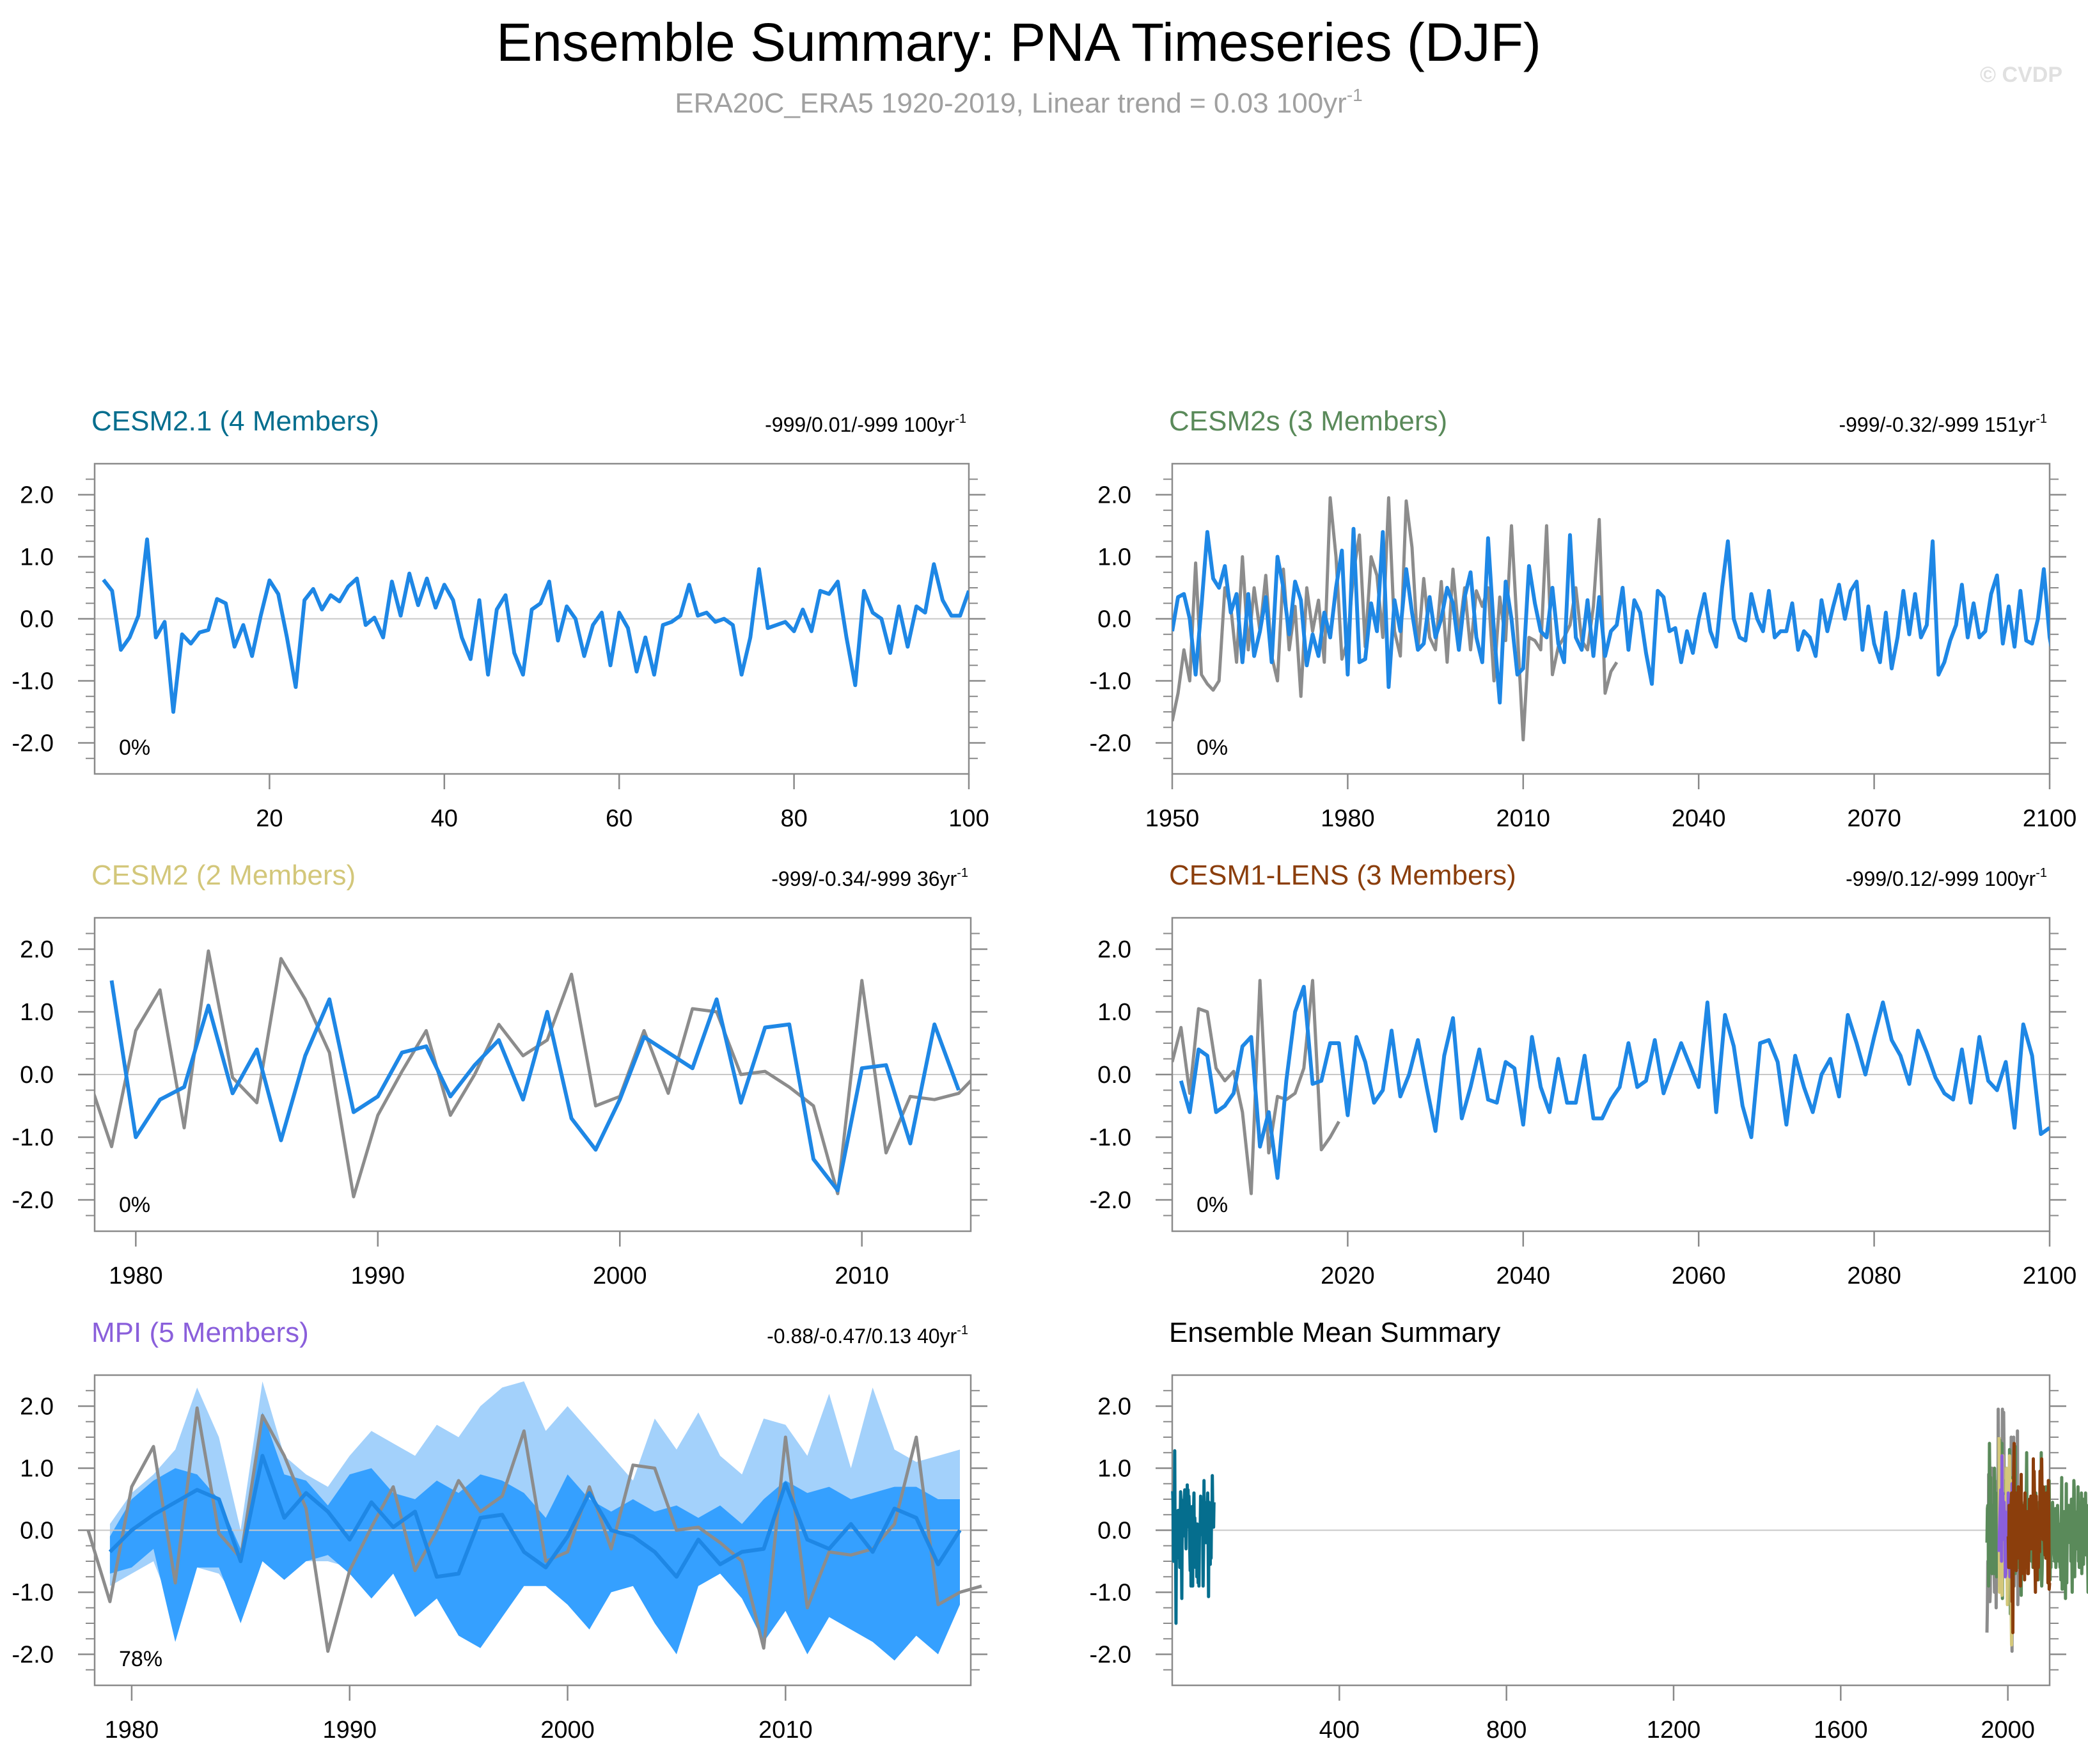 This screenshot has width=2088, height=1764. What do you see at coordinates (140, 1659) in the screenshot?
I see `percent-label: 78%` at bounding box center [140, 1659].